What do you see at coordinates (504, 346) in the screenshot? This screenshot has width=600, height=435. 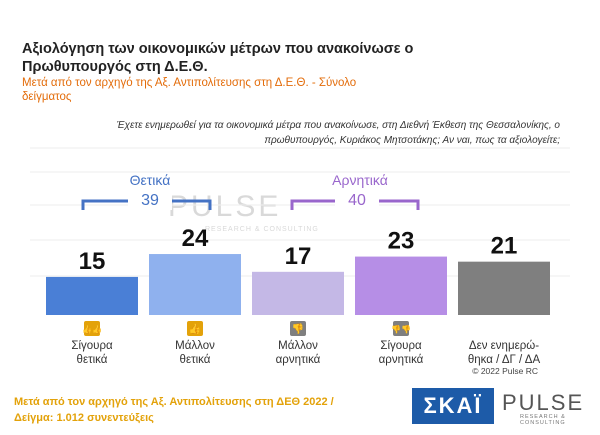 I see `category-label: Δεν ενημερώ-` at bounding box center [504, 346].